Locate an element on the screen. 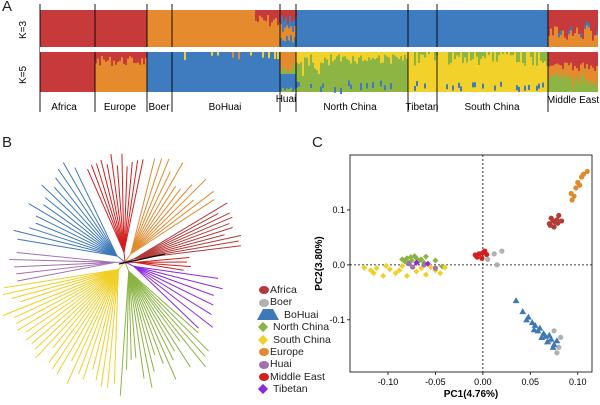 Image resolution: width=600 pixels, height=405 pixels. series-tibetan is located at coordinates (422, 263).